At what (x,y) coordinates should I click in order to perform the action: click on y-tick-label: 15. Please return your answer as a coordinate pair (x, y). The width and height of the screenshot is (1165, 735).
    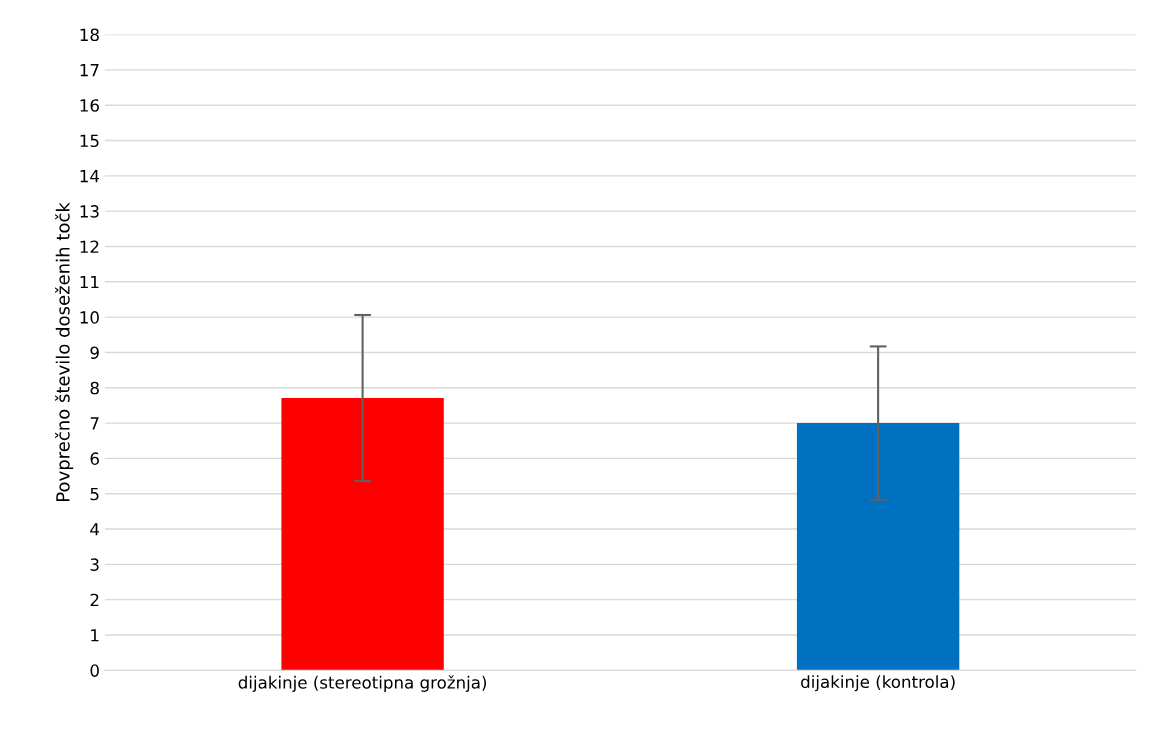
    Looking at the image, I should click on (89, 141).